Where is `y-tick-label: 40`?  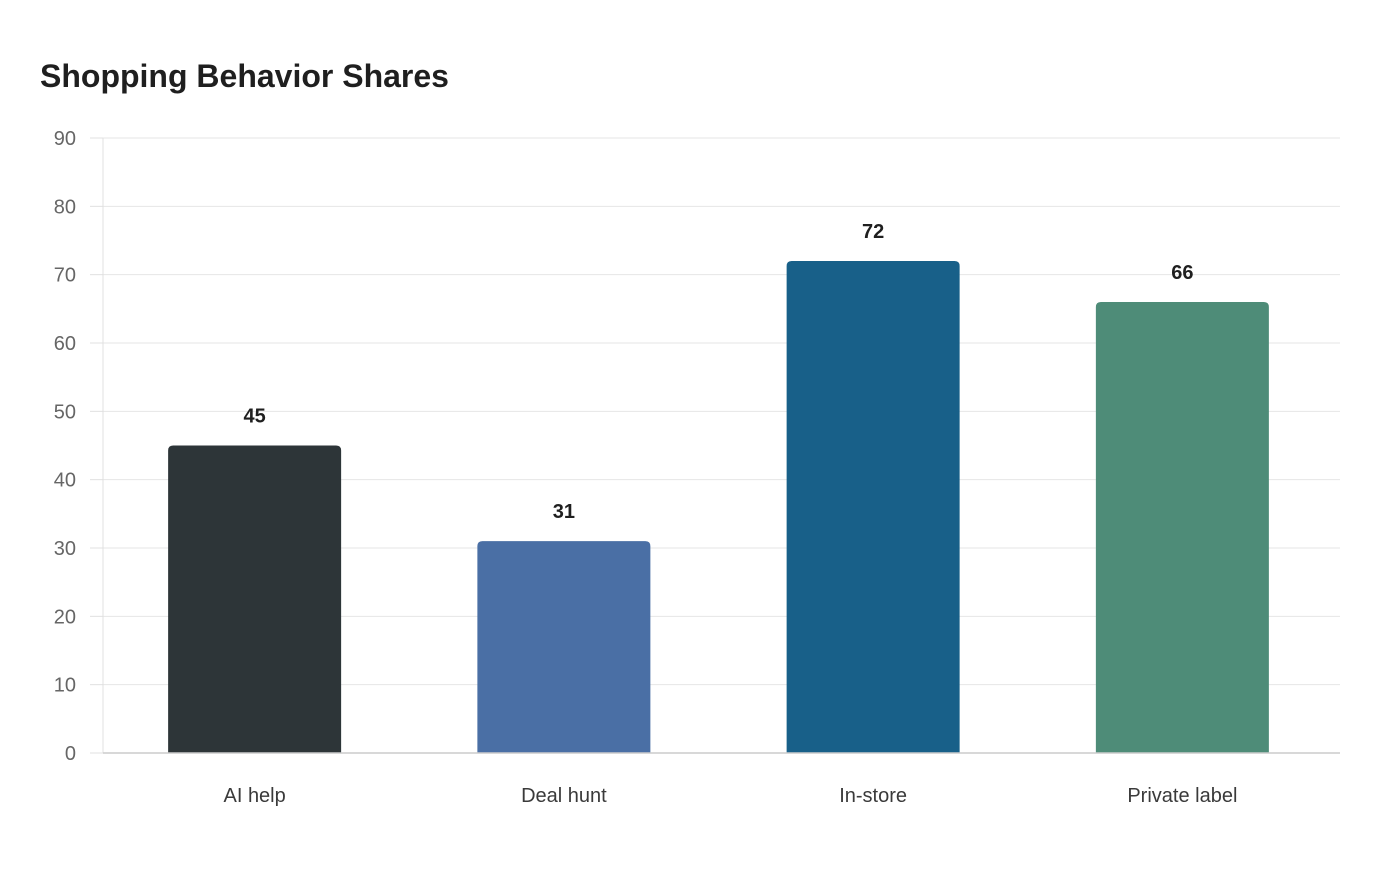
y-tick-label: 40 is located at coordinates (65, 481).